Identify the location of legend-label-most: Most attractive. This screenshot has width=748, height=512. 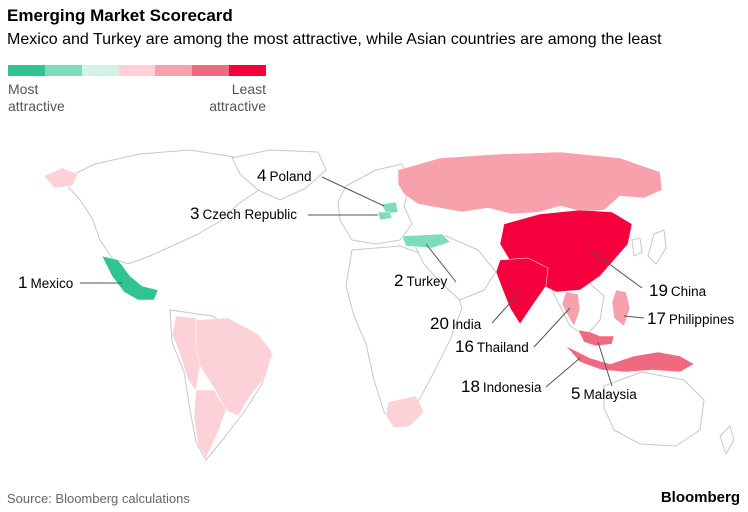
(36, 98).